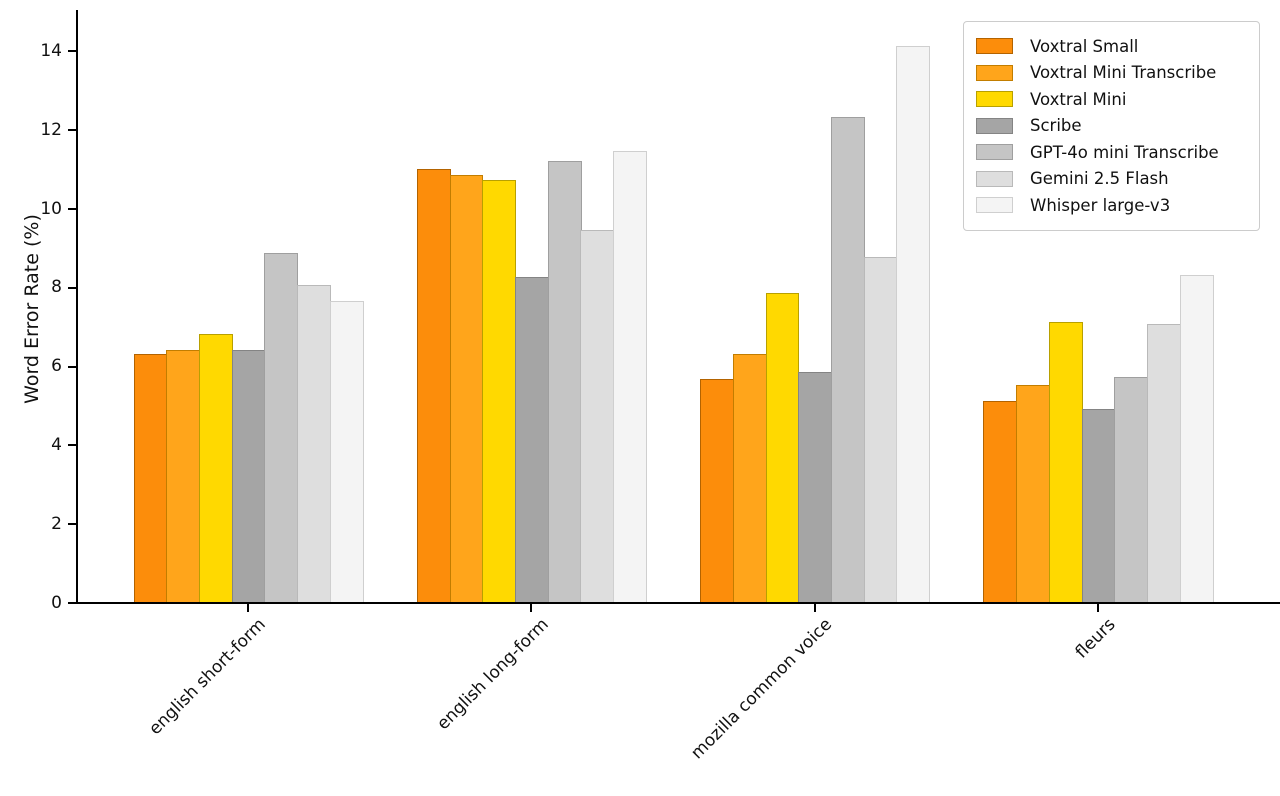  I want to click on y-tick-label: 6, so click(56, 366).